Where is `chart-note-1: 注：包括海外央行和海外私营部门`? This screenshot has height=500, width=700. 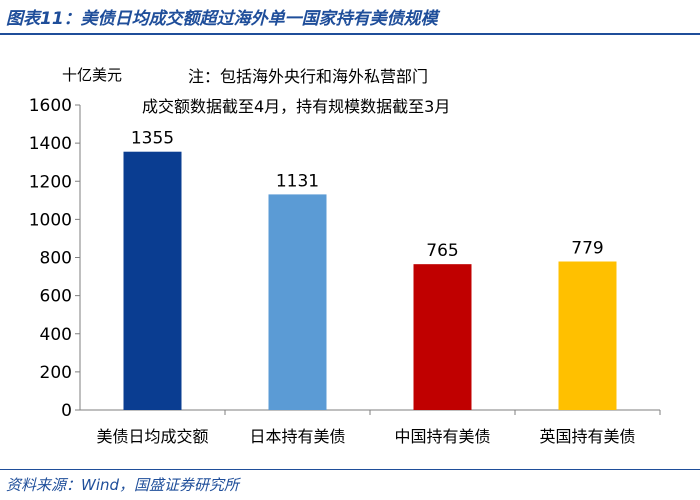 chart-note-1: 注：包括海外央行和海外私营部门 is located at coordinates (308, 76).